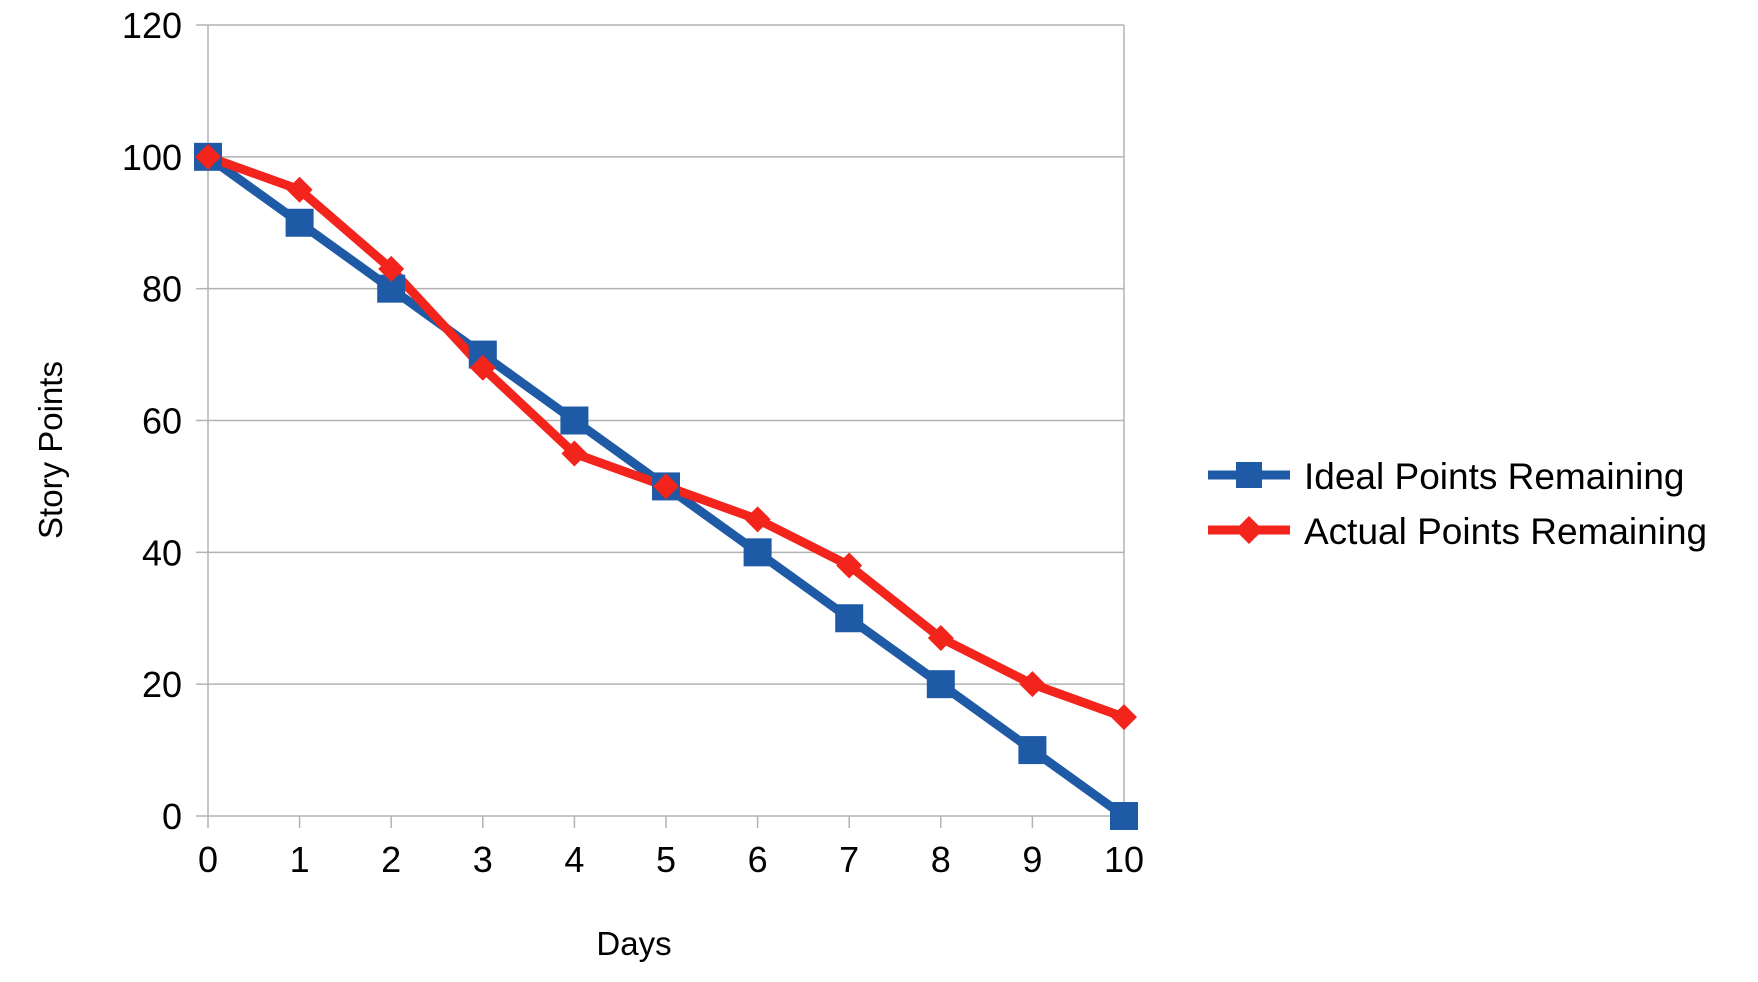 The image size is (1758, 982). I want to click on legend-label-actual: Actual Points Remaining, so click(1505, 531).